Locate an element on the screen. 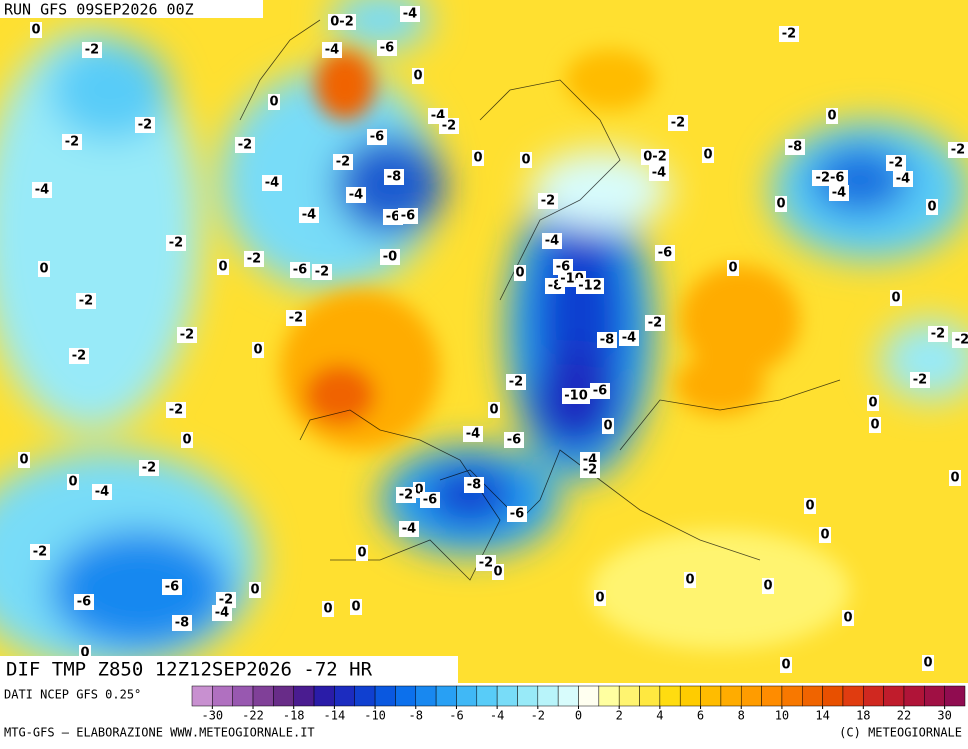 The height and width of the screenshot is (749, 968). colorbar-tick-label: -10 is located at coordinates (375, 716).